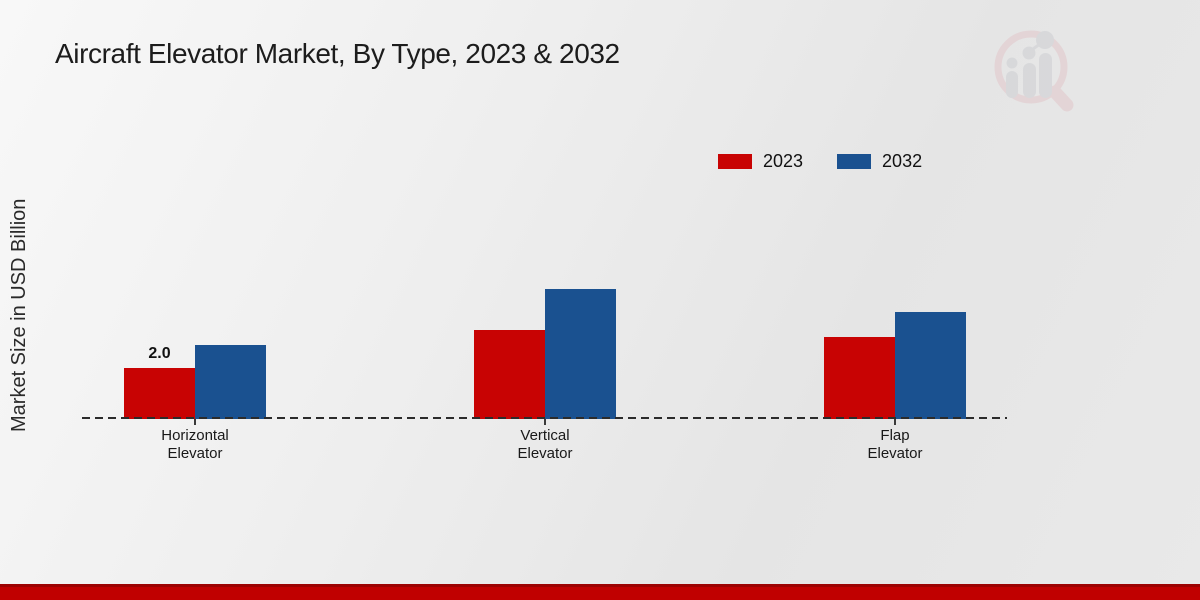 This screenshot has width=1200, height=600. Describe the element at coordinates (854, 161) in the screenshot. I see `legend-swatch-2032` at that location.